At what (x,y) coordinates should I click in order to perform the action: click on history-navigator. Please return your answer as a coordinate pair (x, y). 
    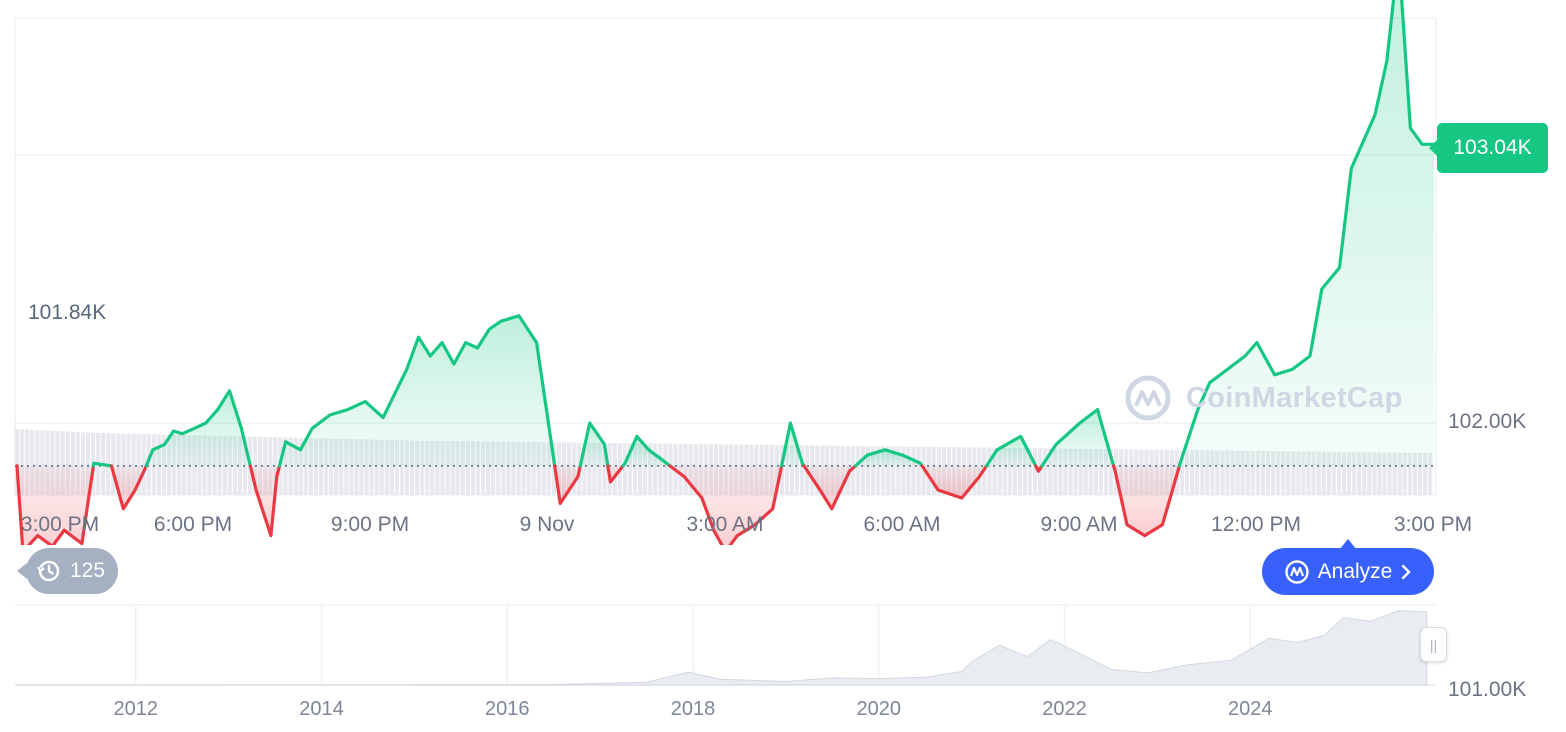
    Looking at the image, I should click on (783, 647).